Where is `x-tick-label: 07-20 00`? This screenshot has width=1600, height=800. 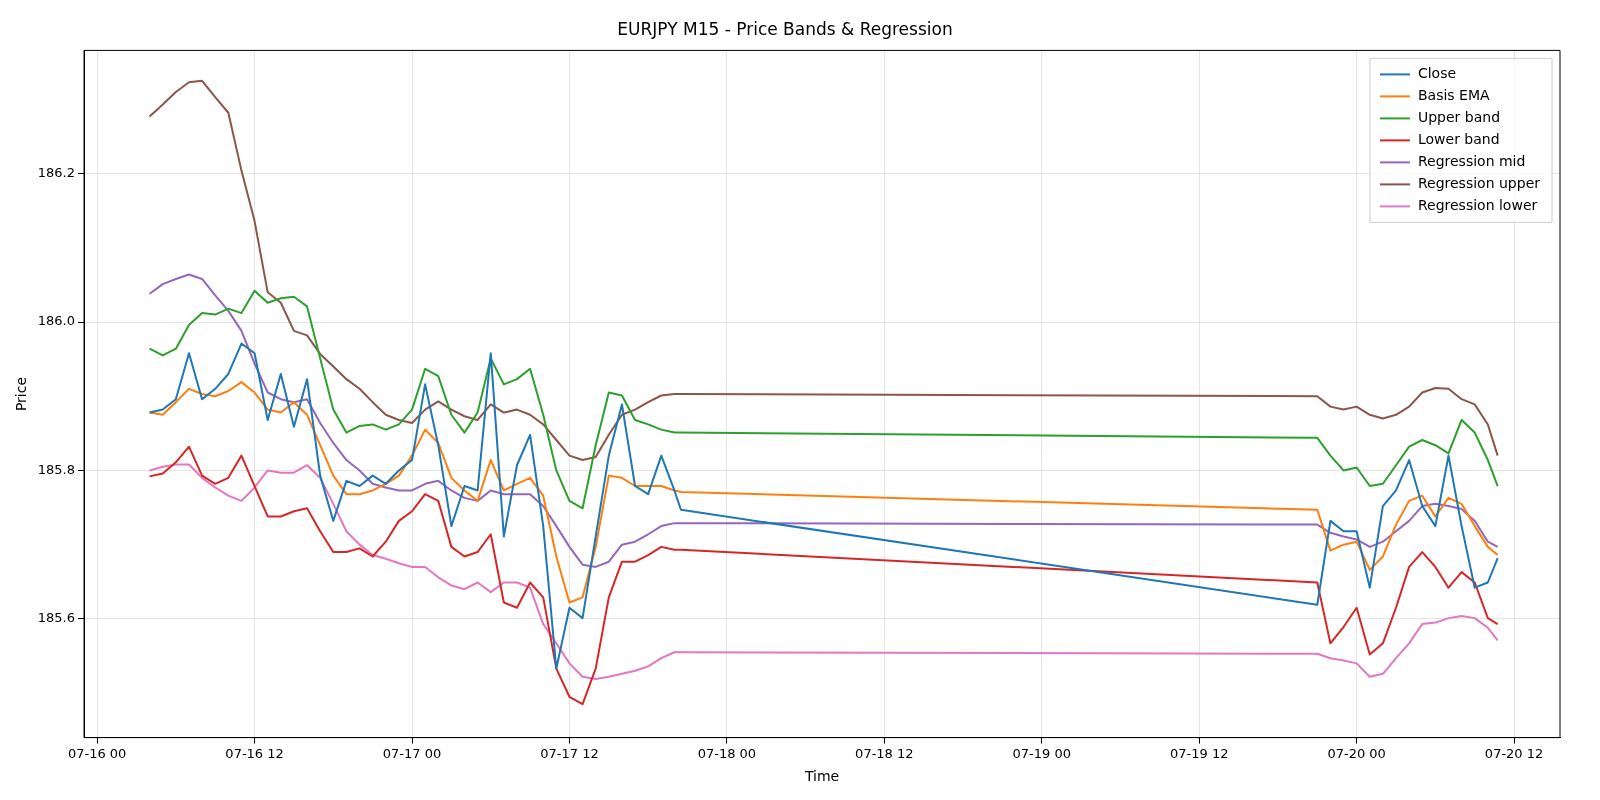 x-tick-label: 07-20 00 is located at coordinates (1356, 753).